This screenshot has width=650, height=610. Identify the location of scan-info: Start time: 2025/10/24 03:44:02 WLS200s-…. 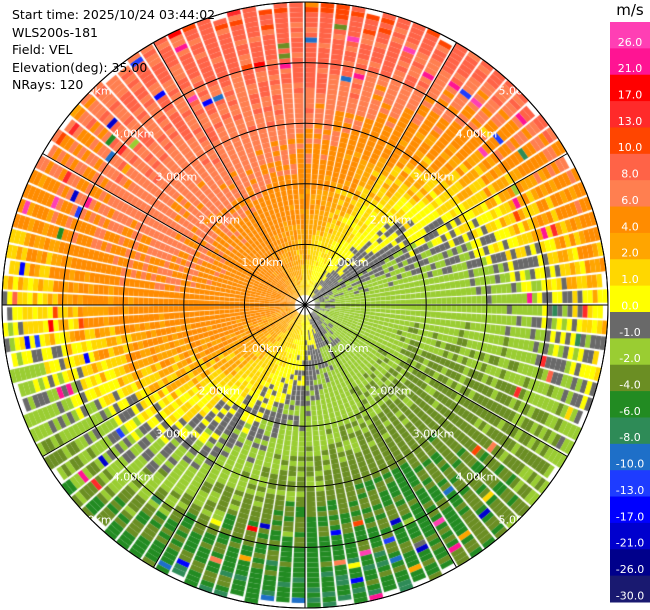
(113, 50).